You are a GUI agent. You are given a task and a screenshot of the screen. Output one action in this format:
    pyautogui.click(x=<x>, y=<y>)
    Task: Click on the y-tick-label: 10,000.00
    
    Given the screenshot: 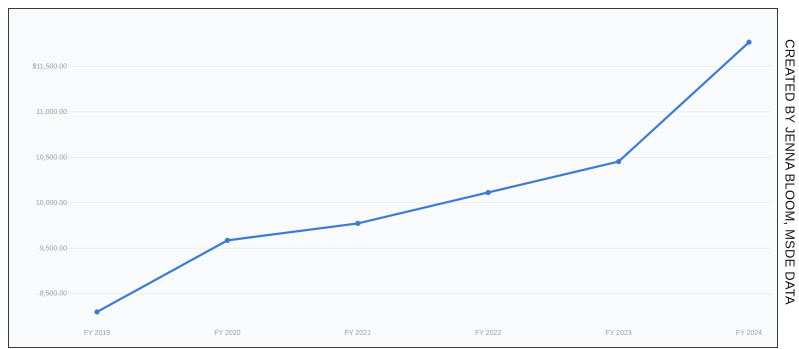 What is the action you would take?
    pyautogui.click(x=51, y=203)
    